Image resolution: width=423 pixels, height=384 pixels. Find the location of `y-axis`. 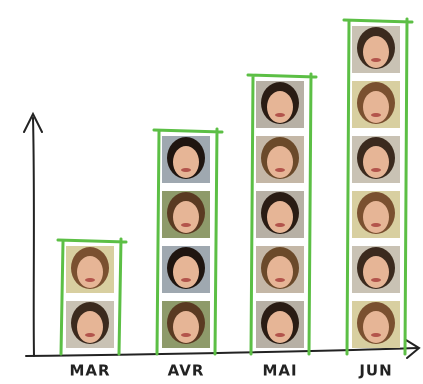

y-axis is located at coordinates (33, 237).